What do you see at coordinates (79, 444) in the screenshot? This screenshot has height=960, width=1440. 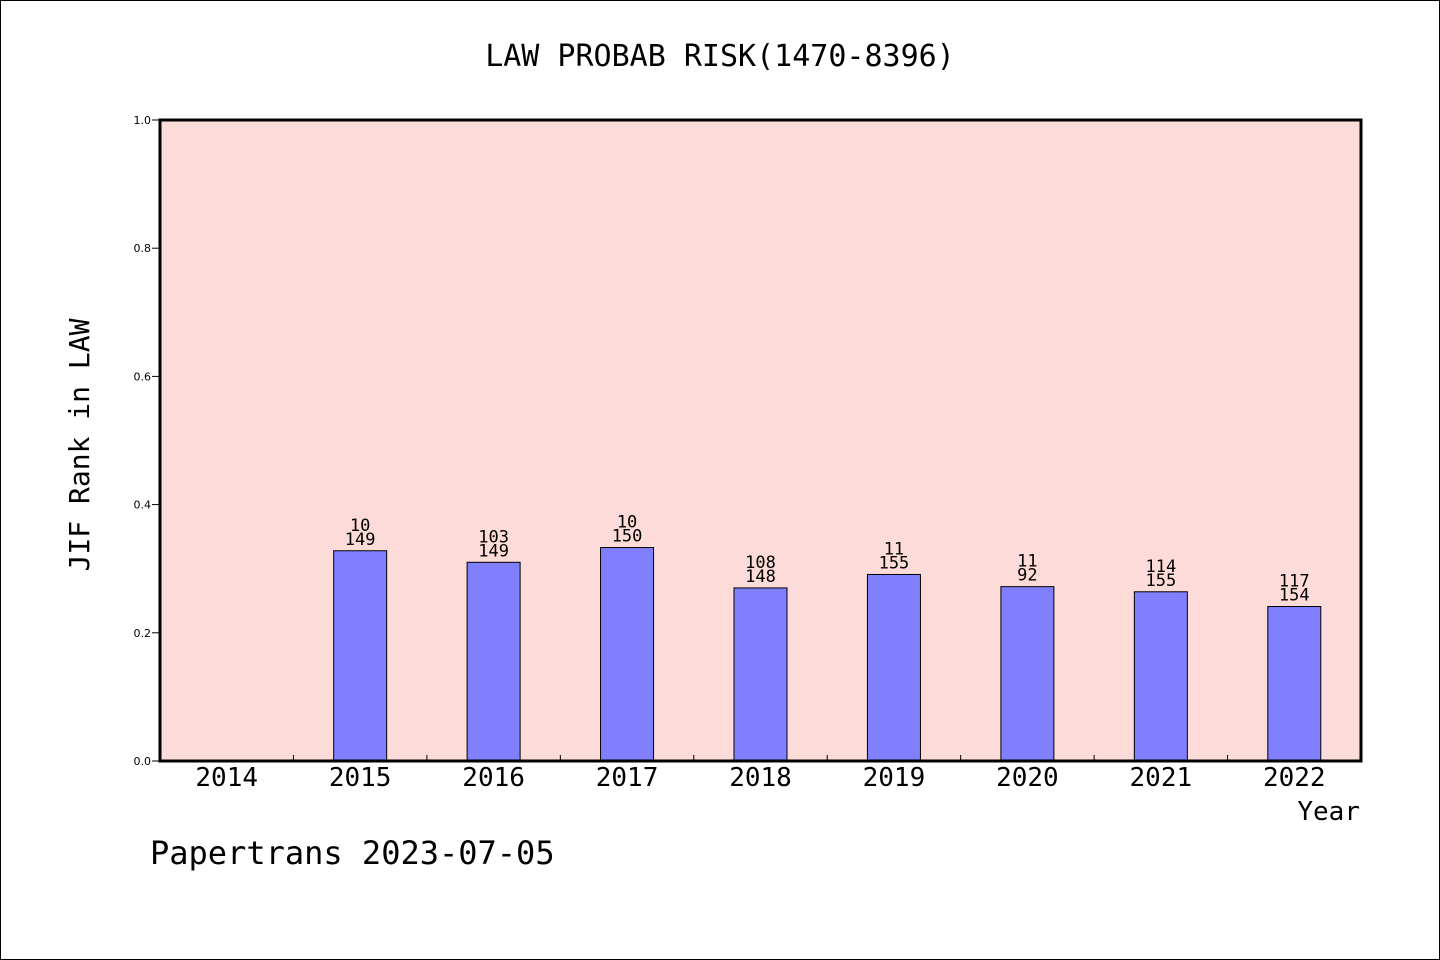 I see `y-axis-label: JIF Rank in LAW` at bounding box center [79, 444].